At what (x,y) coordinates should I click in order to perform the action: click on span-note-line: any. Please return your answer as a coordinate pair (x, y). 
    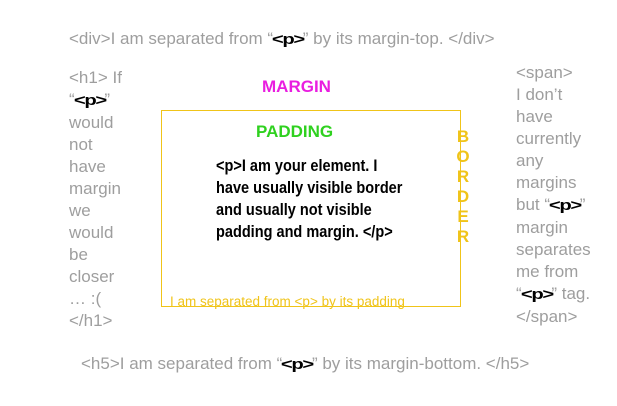
    Looking at the image, I should click on (530, 160).